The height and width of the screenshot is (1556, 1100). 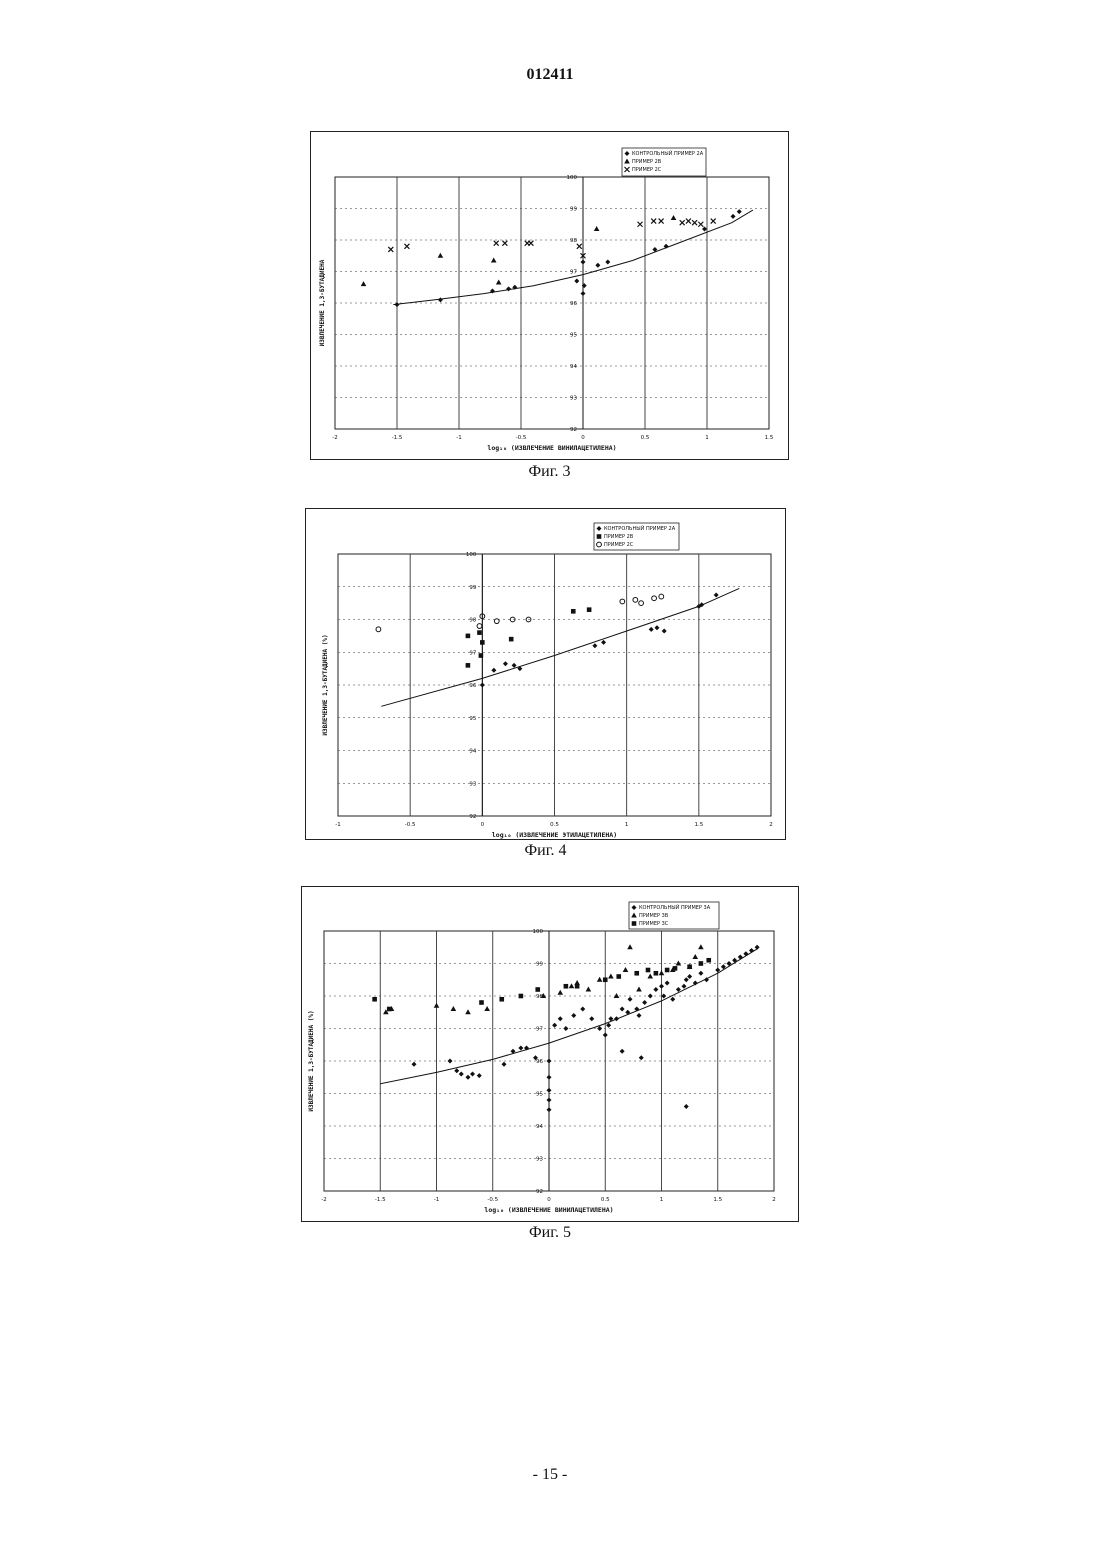 What do you see at coordinates (554, 835) in the screenshot?
I see `x-axis-label: log₁₀ (ИЗВЛЕЧЕНИЕ ЭТИЛАЦЕТИЛЕНА)` at bounding box center [554, 835].